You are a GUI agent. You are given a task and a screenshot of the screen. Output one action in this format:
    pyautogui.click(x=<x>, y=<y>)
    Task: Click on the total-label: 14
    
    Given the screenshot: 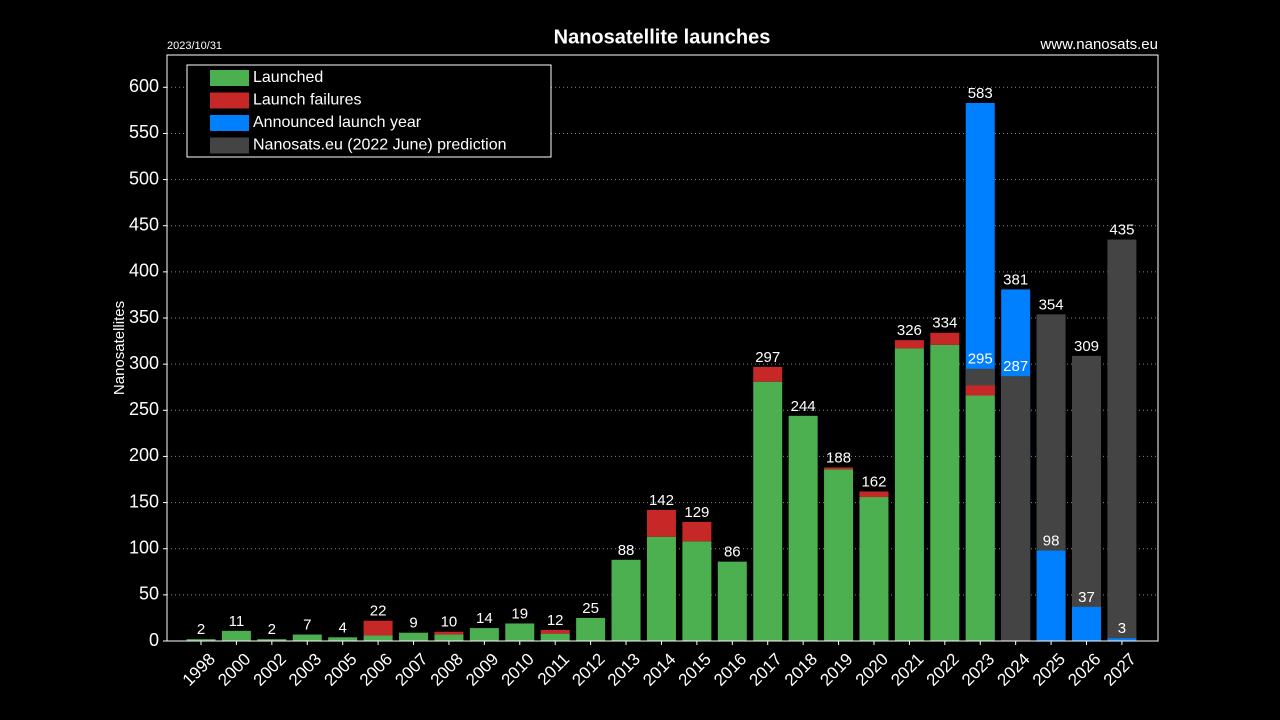 What is the action you would take?
    pyautogui.click(x=484, y=618)
    